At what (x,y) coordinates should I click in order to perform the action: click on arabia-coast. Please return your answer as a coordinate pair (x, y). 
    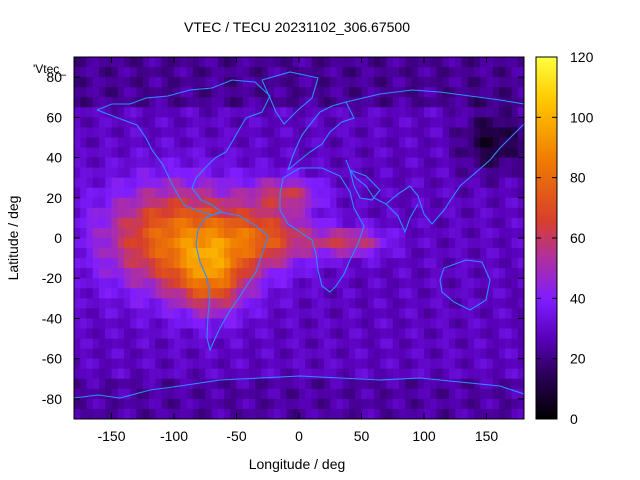
    Looking at the image, I should click on (365, 185).